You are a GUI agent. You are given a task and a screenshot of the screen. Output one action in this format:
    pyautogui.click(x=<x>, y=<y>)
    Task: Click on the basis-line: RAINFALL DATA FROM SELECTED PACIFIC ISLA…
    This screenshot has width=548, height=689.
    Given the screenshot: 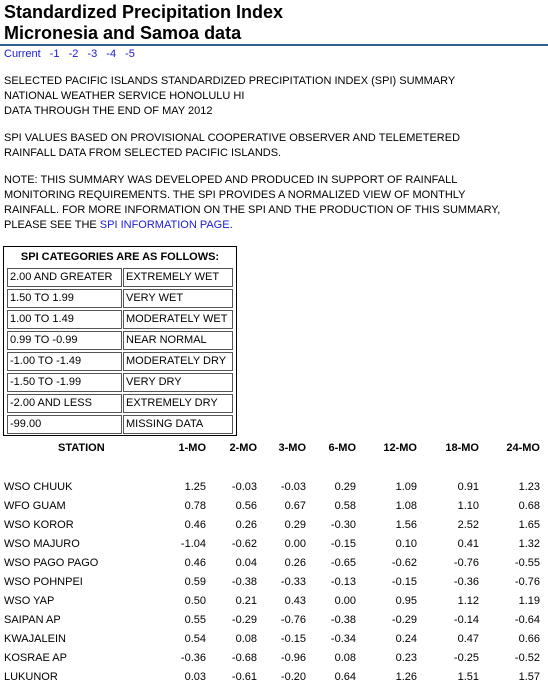 What is the action you would take?
    pyautogui.click(x=143, y=153)
    